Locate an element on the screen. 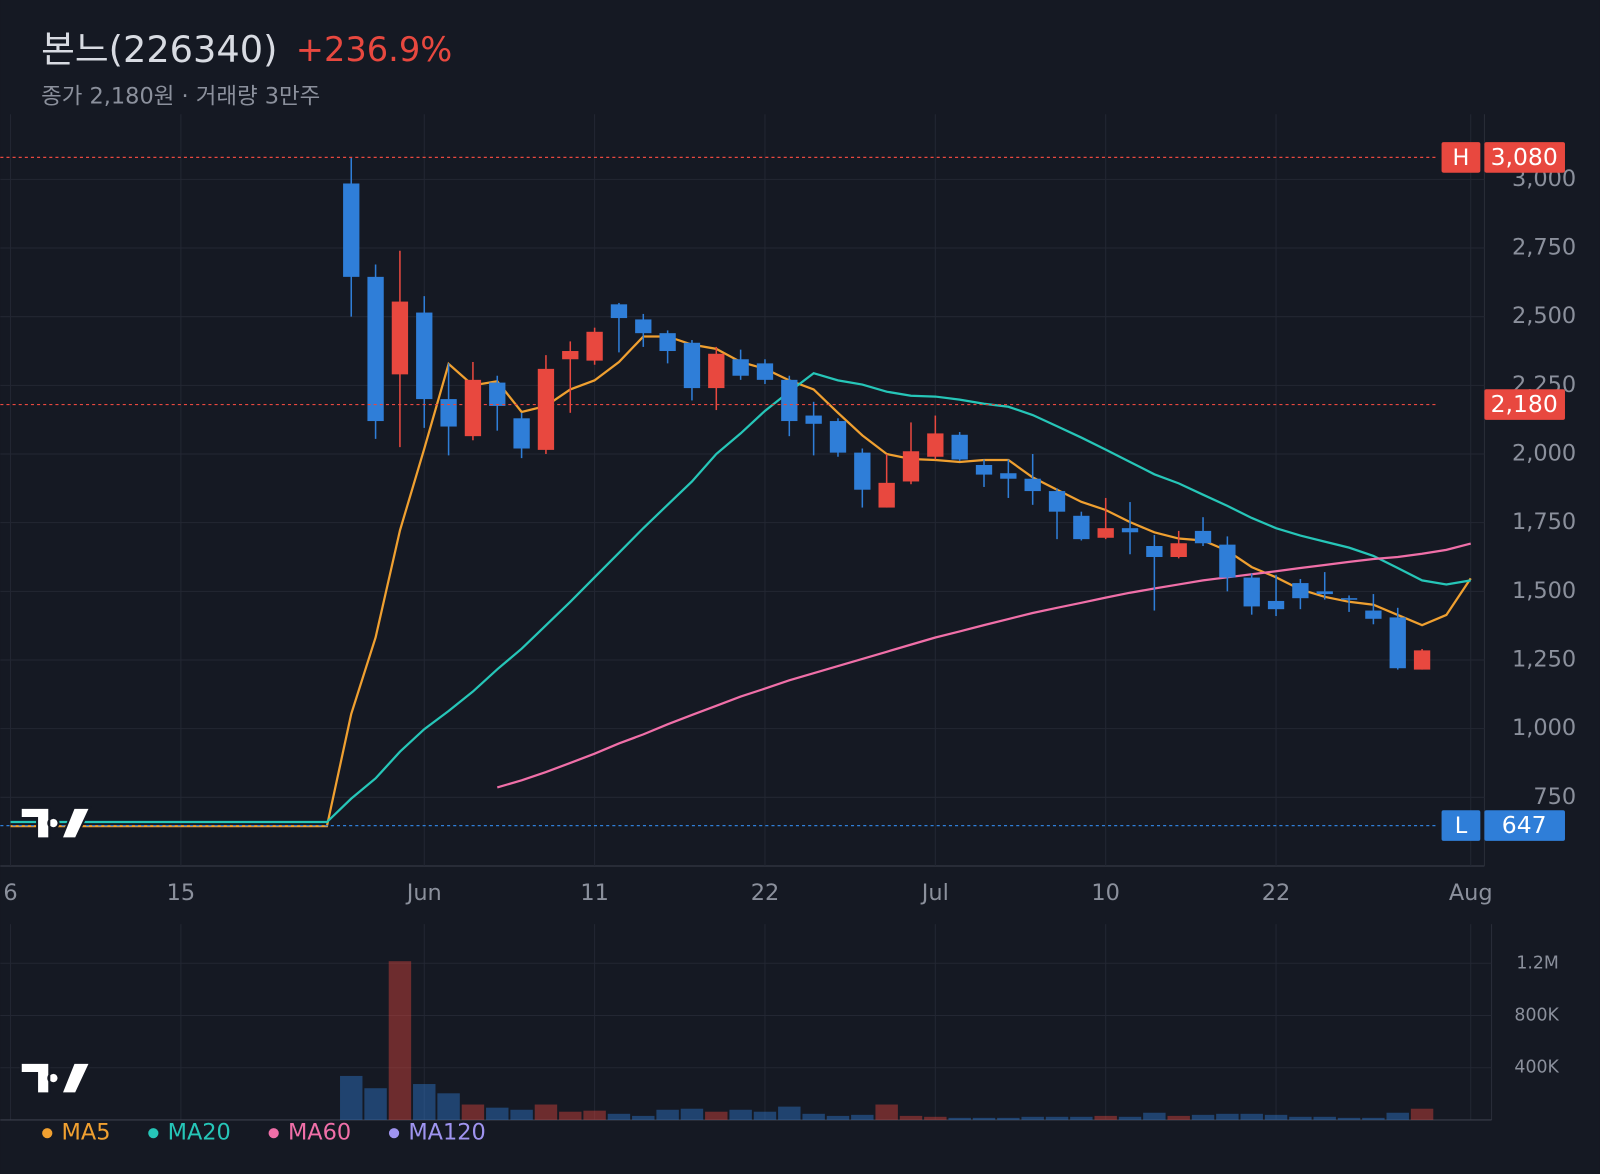  price-value: 3,080 is located at coordinates (1524, 157).